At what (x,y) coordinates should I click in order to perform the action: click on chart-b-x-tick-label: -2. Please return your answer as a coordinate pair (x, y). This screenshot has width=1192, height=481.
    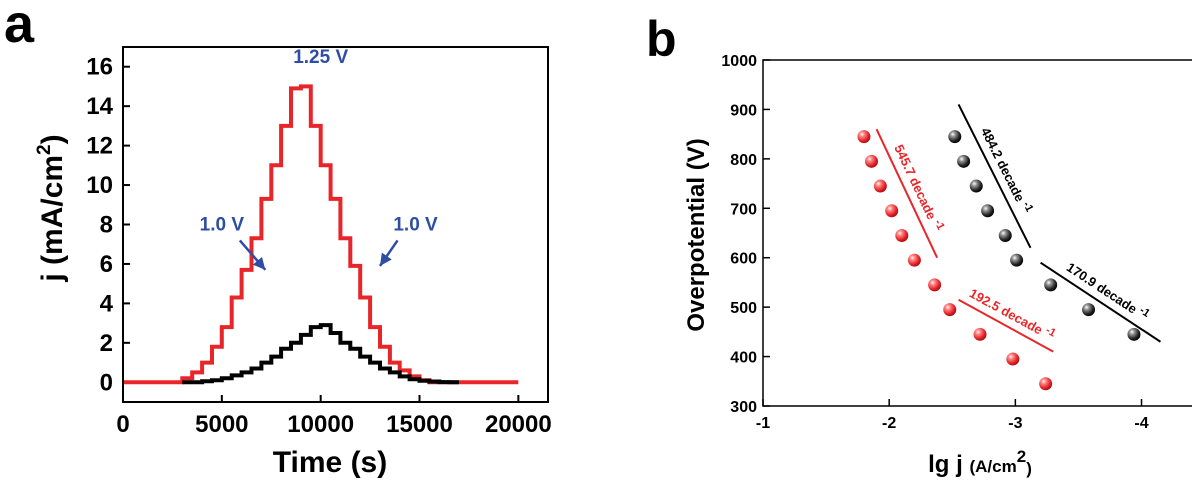
    Looking at the image, I should click on (889, 423).